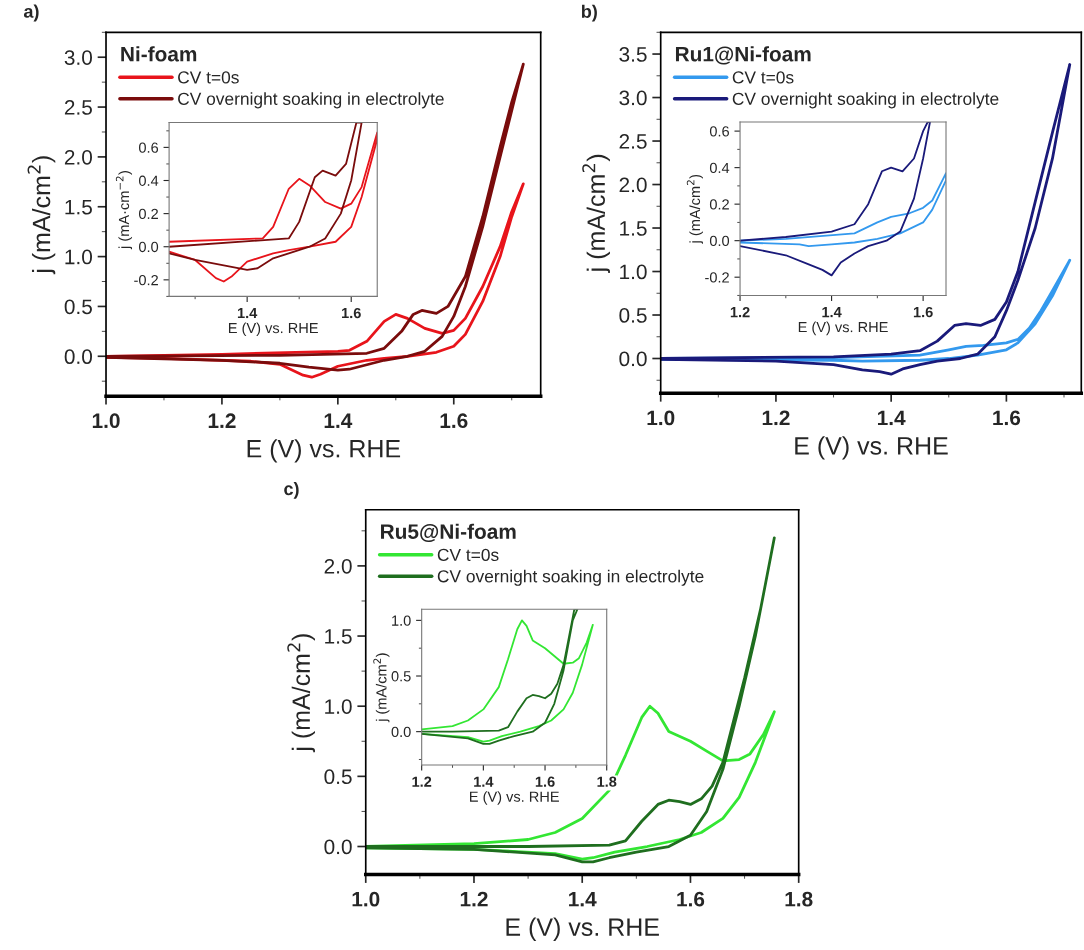 This screenshot has width=1084, height=950. Describe the element at coordinates (124, 210) in the screenshot. I see `y-axis-title: j (mA·cm$^{−2}$)` at that location.